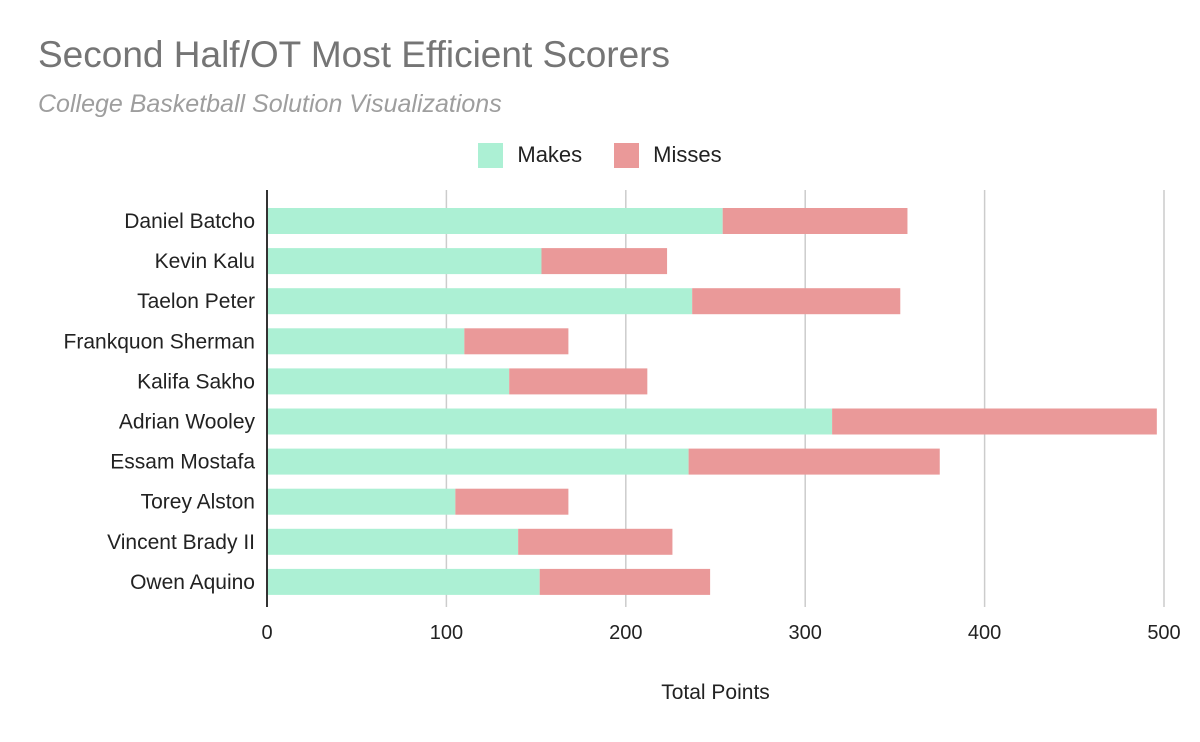  What do you see at coordinates (1163, 633) in the screenshot?
I see `x-tick-label-500: 500` at bounding box center [1163, 633].